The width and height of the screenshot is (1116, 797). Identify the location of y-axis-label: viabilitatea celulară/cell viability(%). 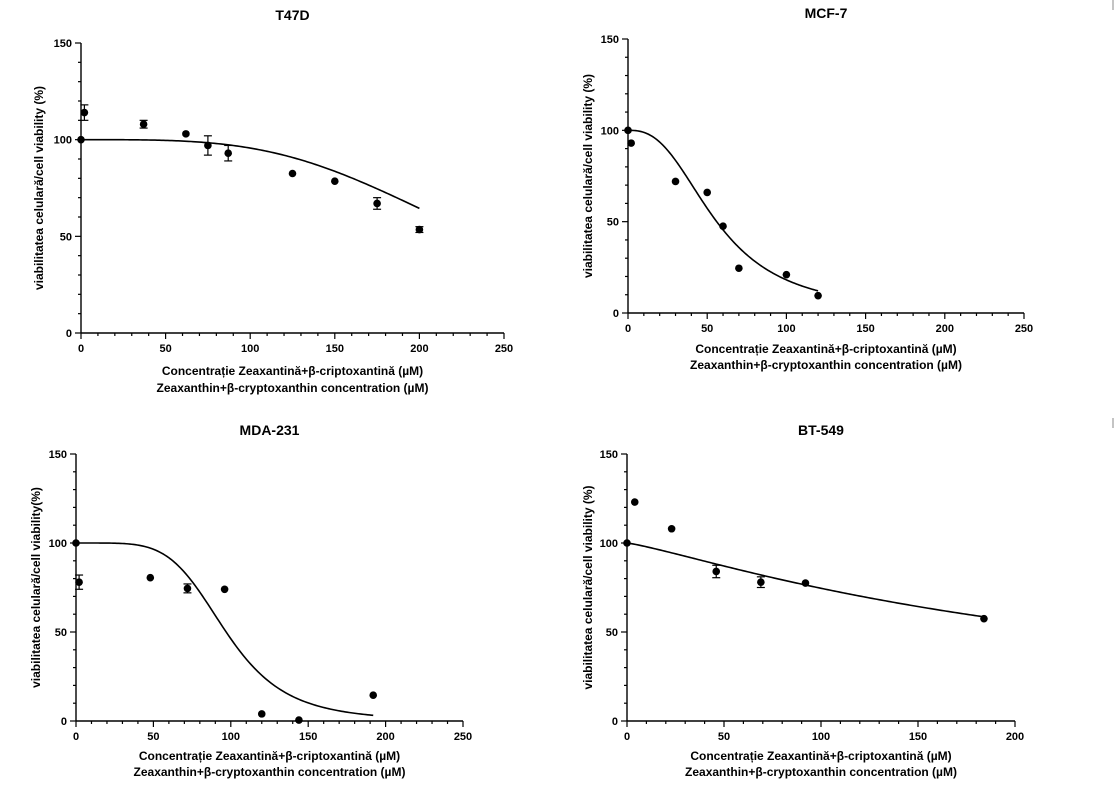
(36, 587).